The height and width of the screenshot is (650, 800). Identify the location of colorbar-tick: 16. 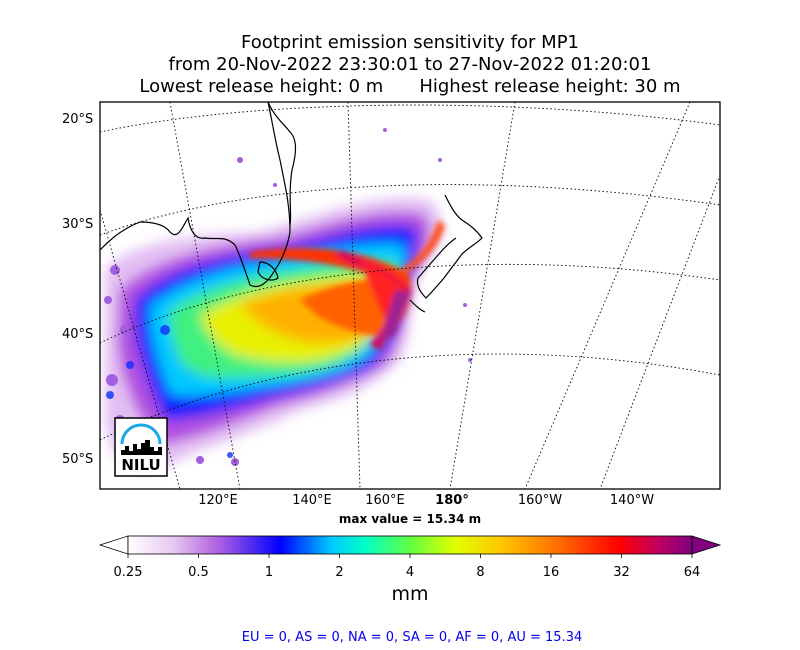
(551, 572).